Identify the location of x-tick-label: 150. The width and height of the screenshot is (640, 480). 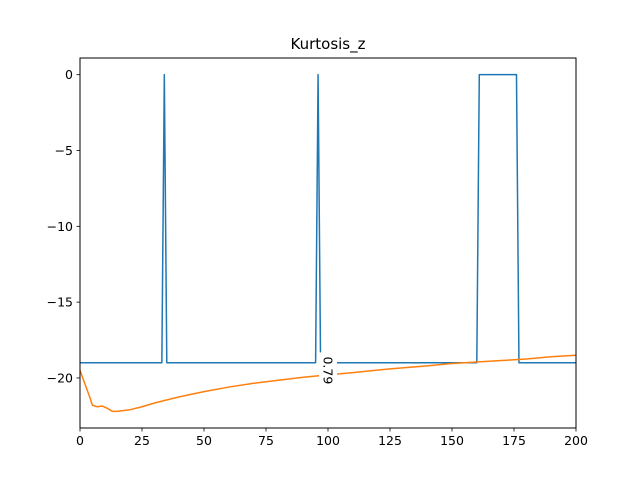
(452, 440).